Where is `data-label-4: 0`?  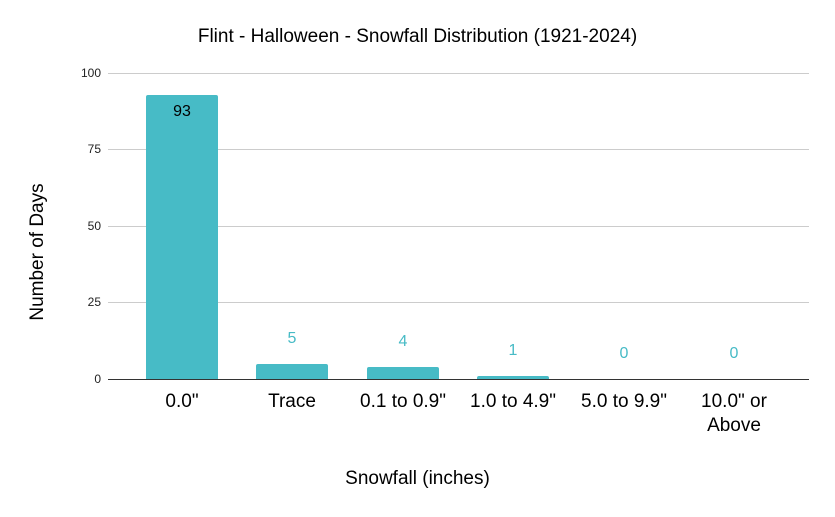 data-label-4: 0 is located at coordinates (624, 353).